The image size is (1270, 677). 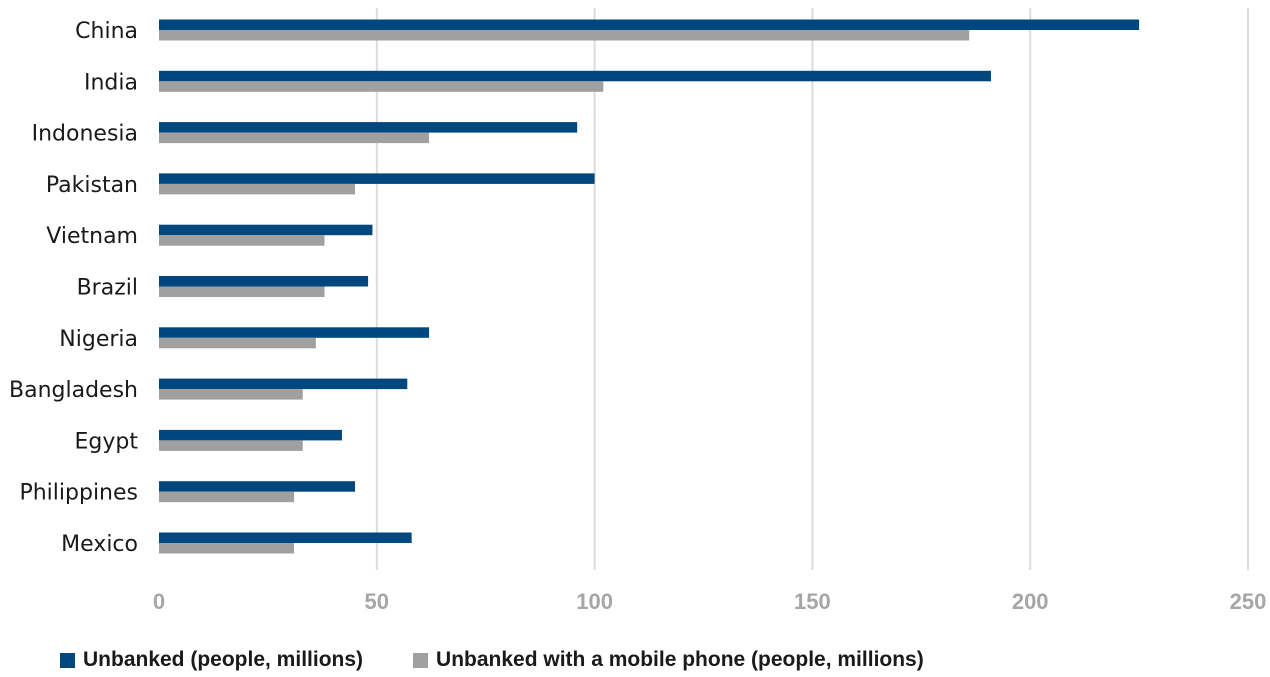 What do you see at coordinates (106, 31) in the screenshot?
I see `category-label-china: China` at bounding box center [106, 31].